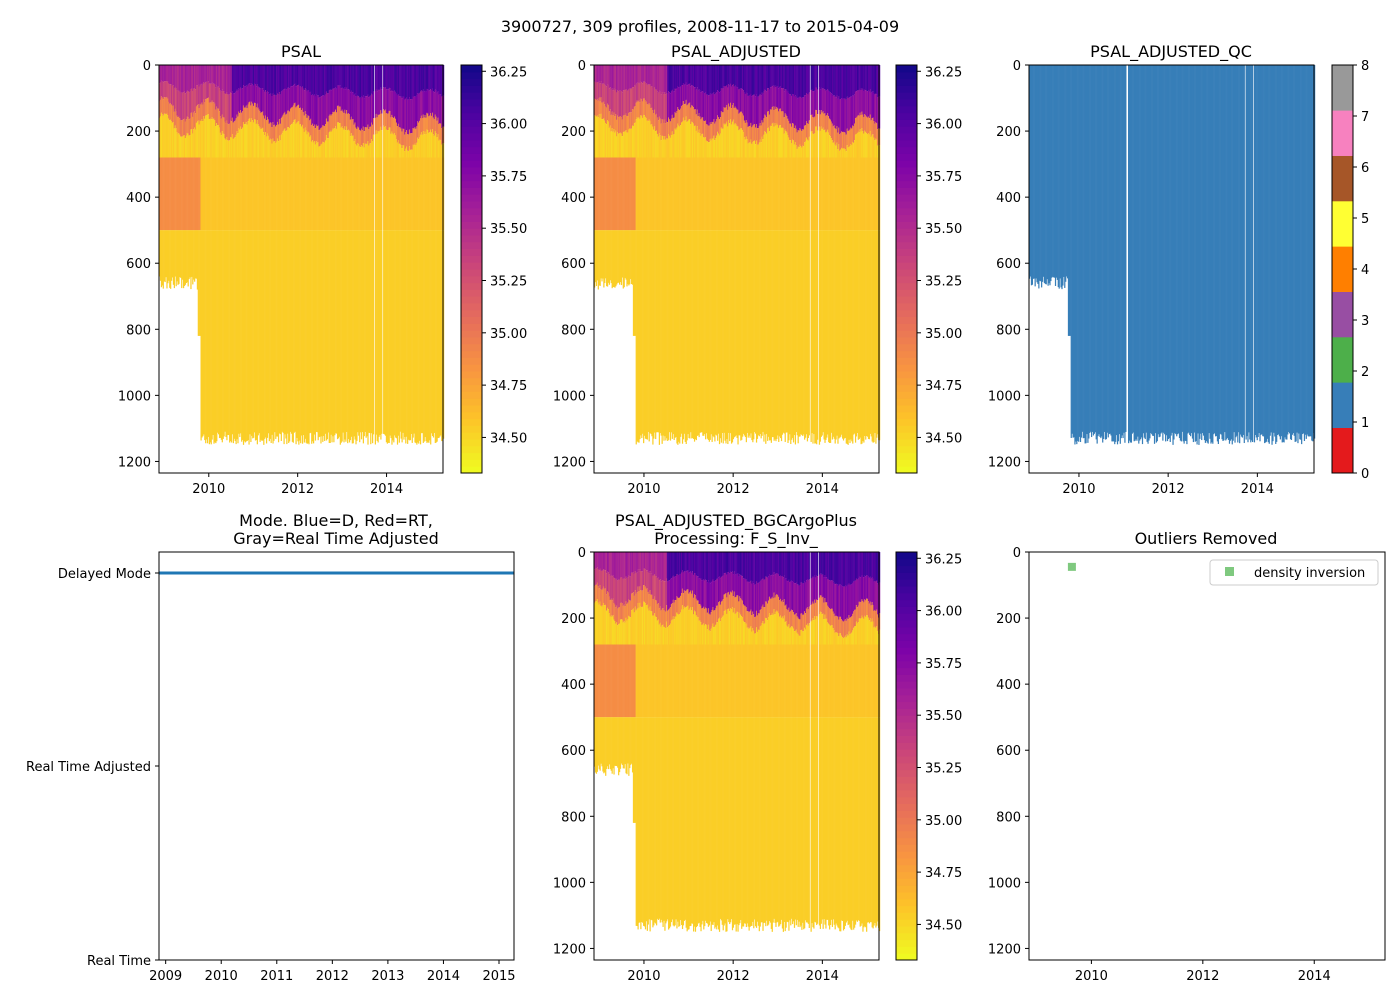 This screenshot has height=1000, width=1400. Describe the element at coordinates (1171, 52) in the screenshot. I see `psal-adjusted-qc-title: PSAL_ADJUSTED_QC` at that location.